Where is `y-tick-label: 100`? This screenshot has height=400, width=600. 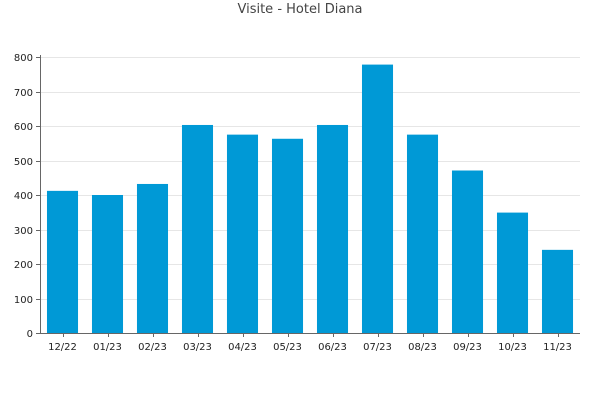
y-tick-label: 100 is located at coordinates (23, 300).